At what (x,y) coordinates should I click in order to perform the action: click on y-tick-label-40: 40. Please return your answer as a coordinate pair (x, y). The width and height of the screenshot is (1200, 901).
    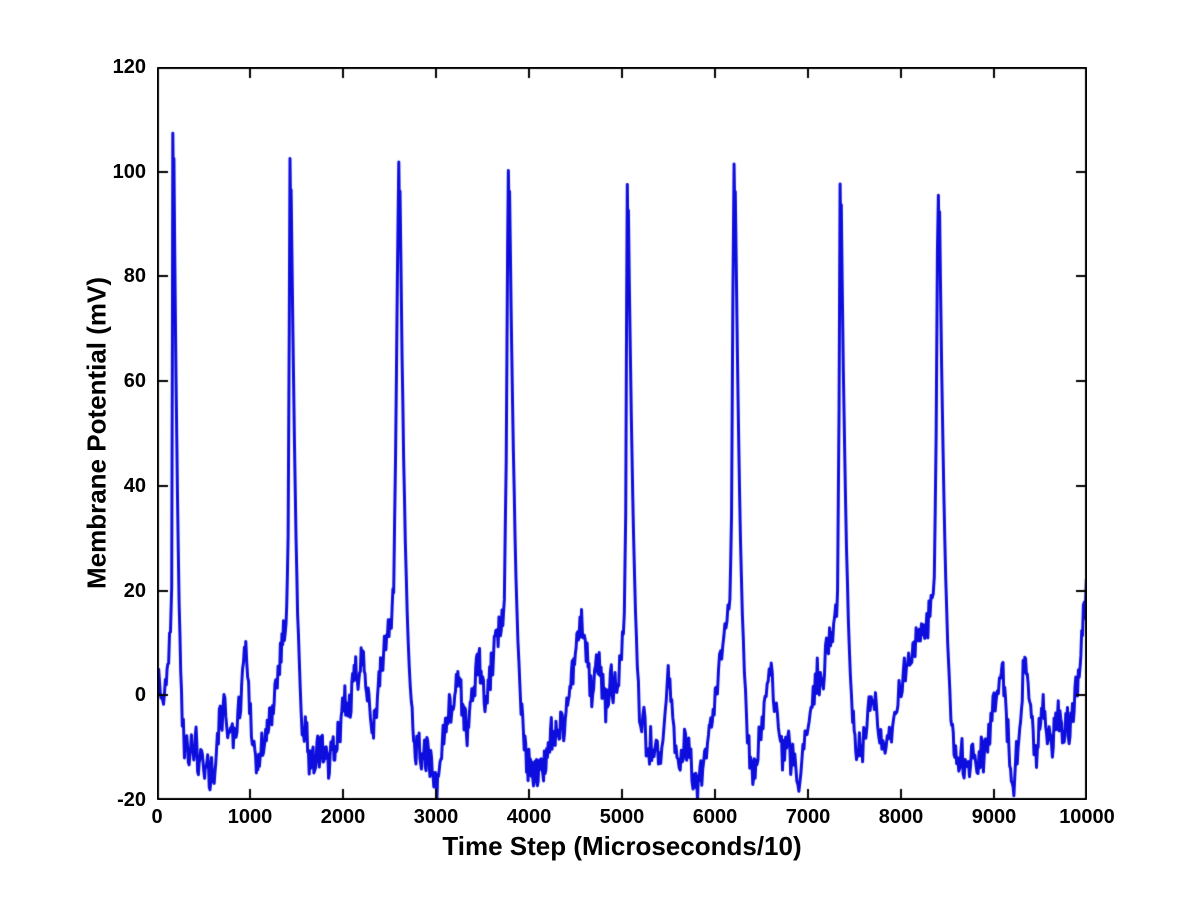
    Looking at the image, I should click on (134, 485).